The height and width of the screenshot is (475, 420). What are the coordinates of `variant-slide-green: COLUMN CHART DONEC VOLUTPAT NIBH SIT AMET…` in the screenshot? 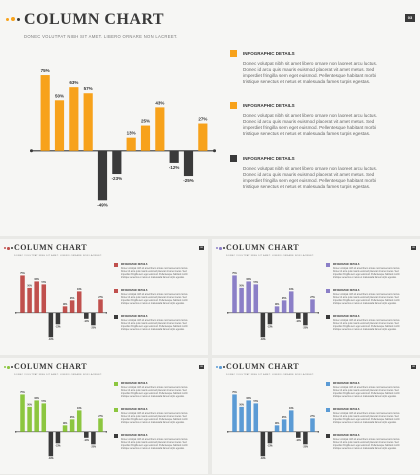 It's located at (104, 416).